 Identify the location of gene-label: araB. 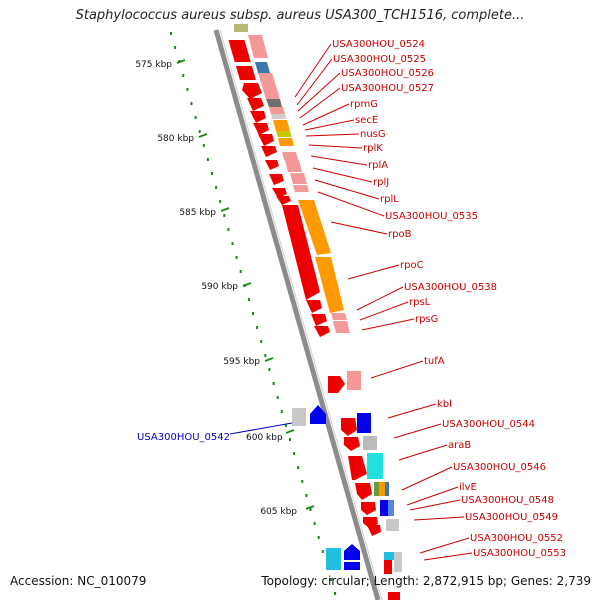
(459, 445).